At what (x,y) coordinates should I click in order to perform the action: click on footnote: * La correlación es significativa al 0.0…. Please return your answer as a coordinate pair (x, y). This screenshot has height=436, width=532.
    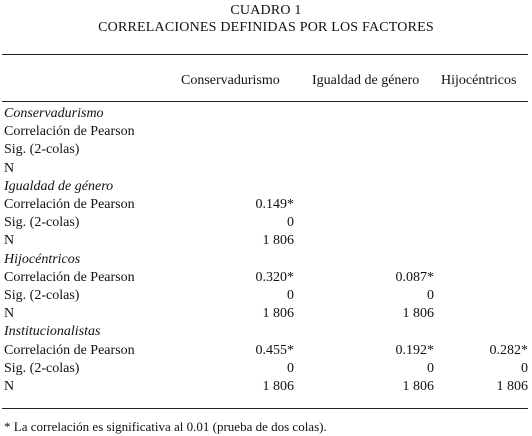
    Looking at the image, I should click on (165, 426).